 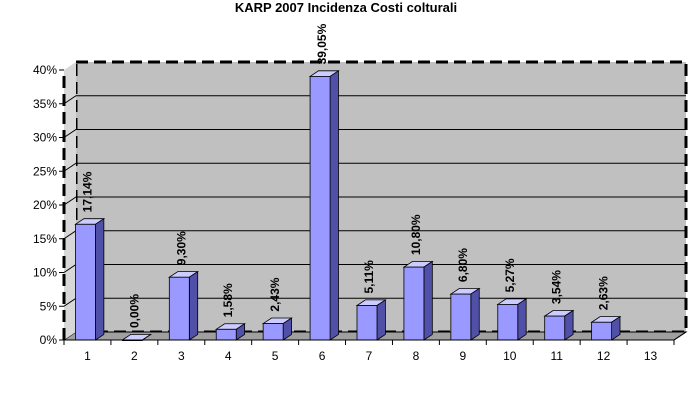 What do you see at coordinates (416, 356) in the screenshot?
I see `x-tick-label: 8` at bounding box center [416, 356].